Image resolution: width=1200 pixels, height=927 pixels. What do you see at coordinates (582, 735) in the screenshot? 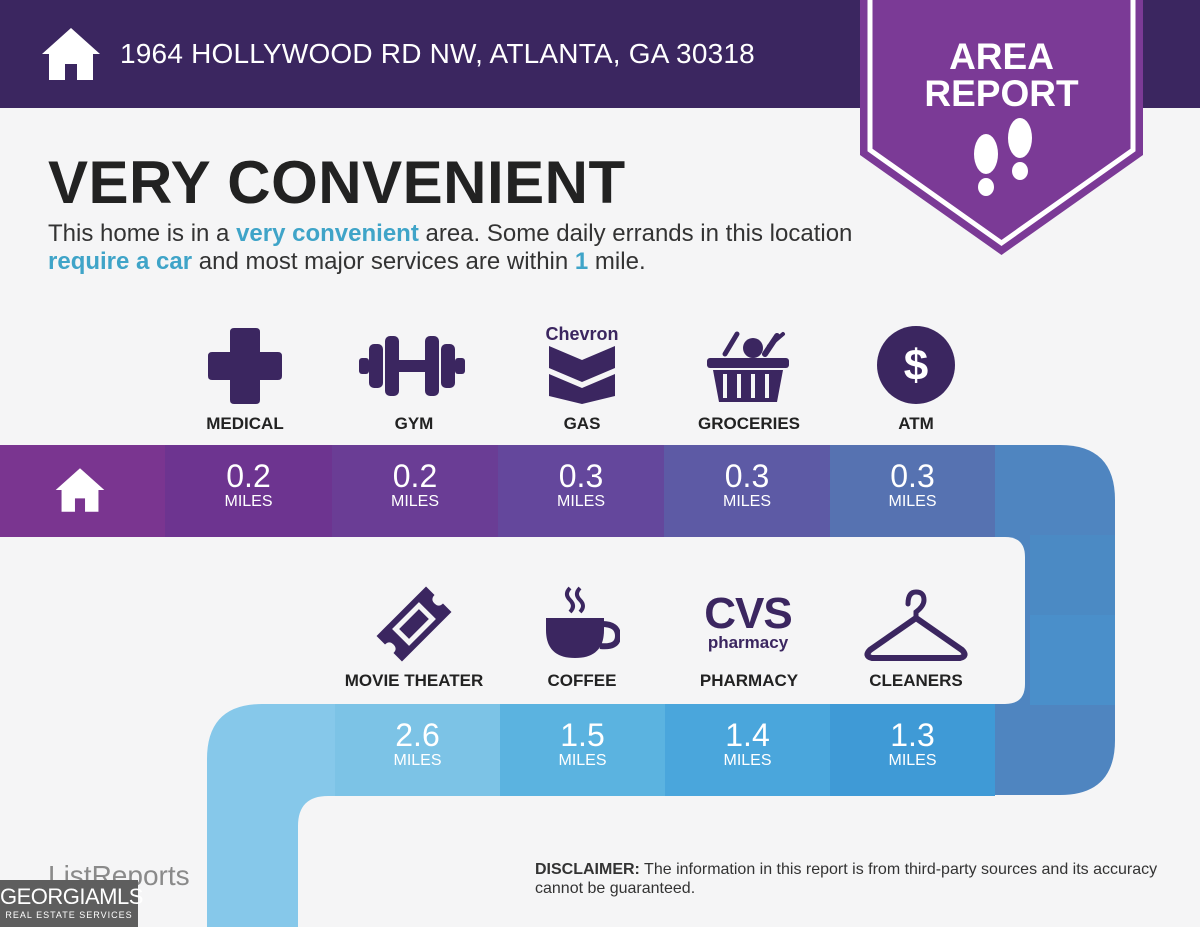
I see `distance-value: 1.5` at bounding box center [582, 735].